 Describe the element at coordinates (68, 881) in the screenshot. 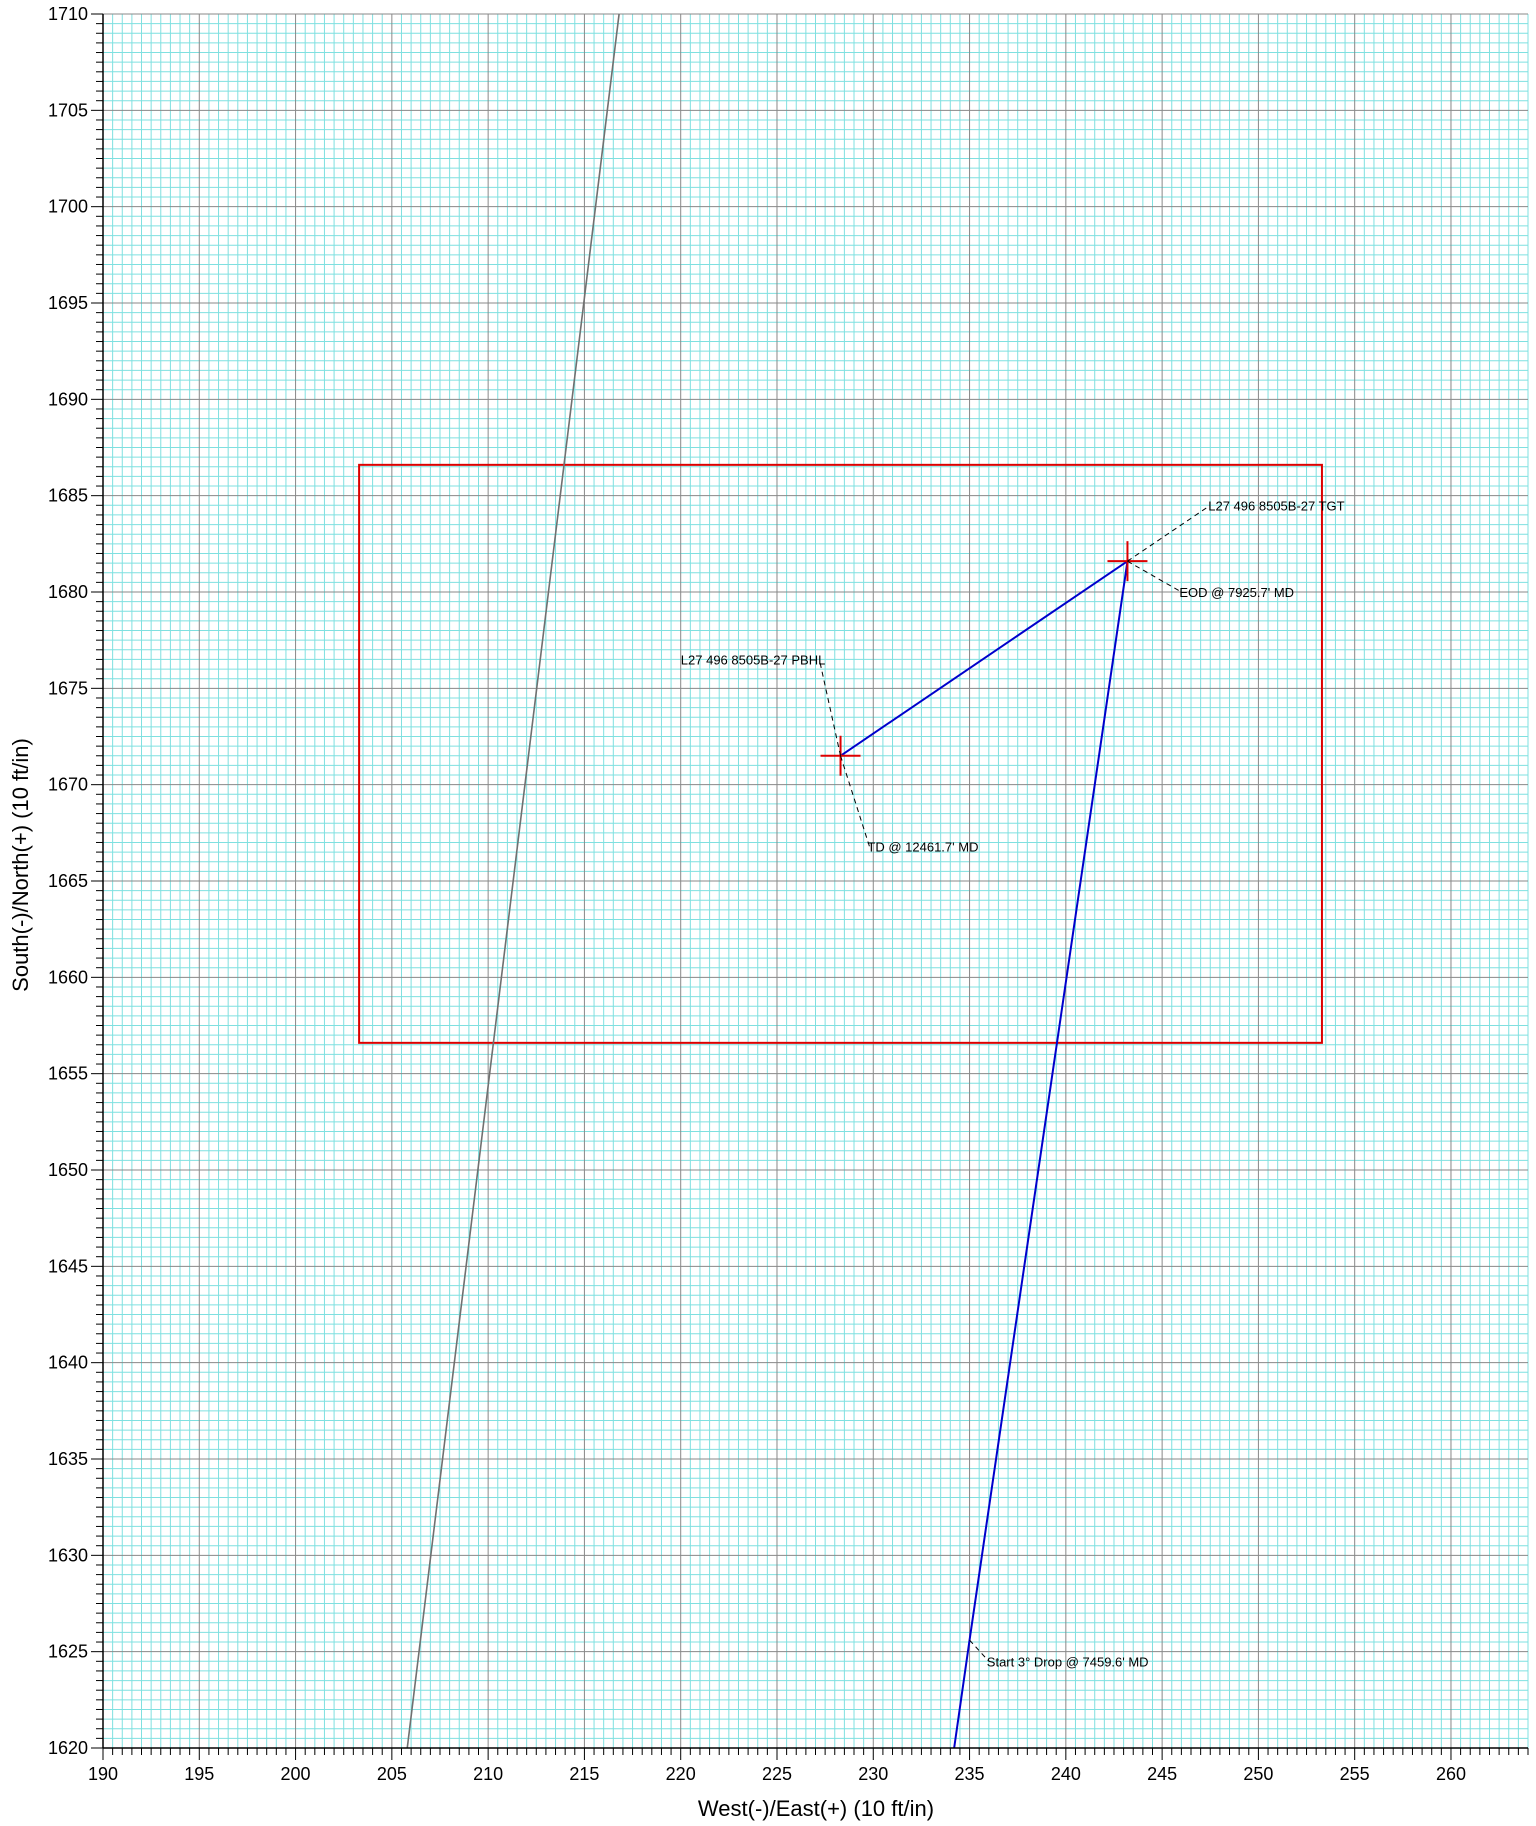

I see `y-tick-label: 1665` at that location.